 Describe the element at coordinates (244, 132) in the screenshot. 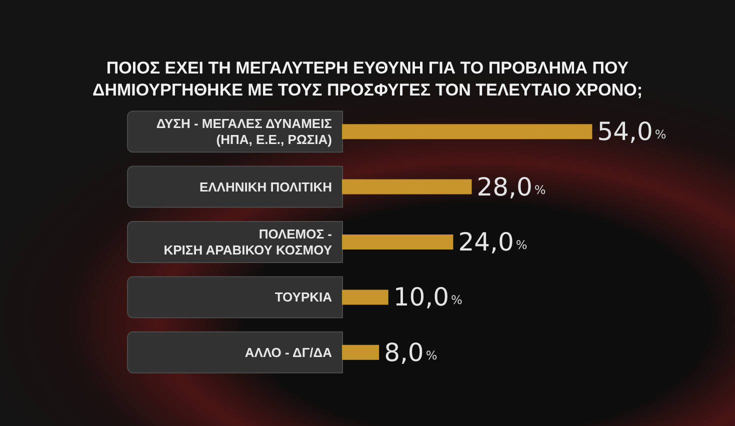

I see `y-tick-label: ΔΥΣΗ - ΜΕΓΑΛΕΣ ΔΥΝΑΜΕΙΣ (ΗΠΑ, Ε.Ε., ΡΩΣΙΑ)` at that location.